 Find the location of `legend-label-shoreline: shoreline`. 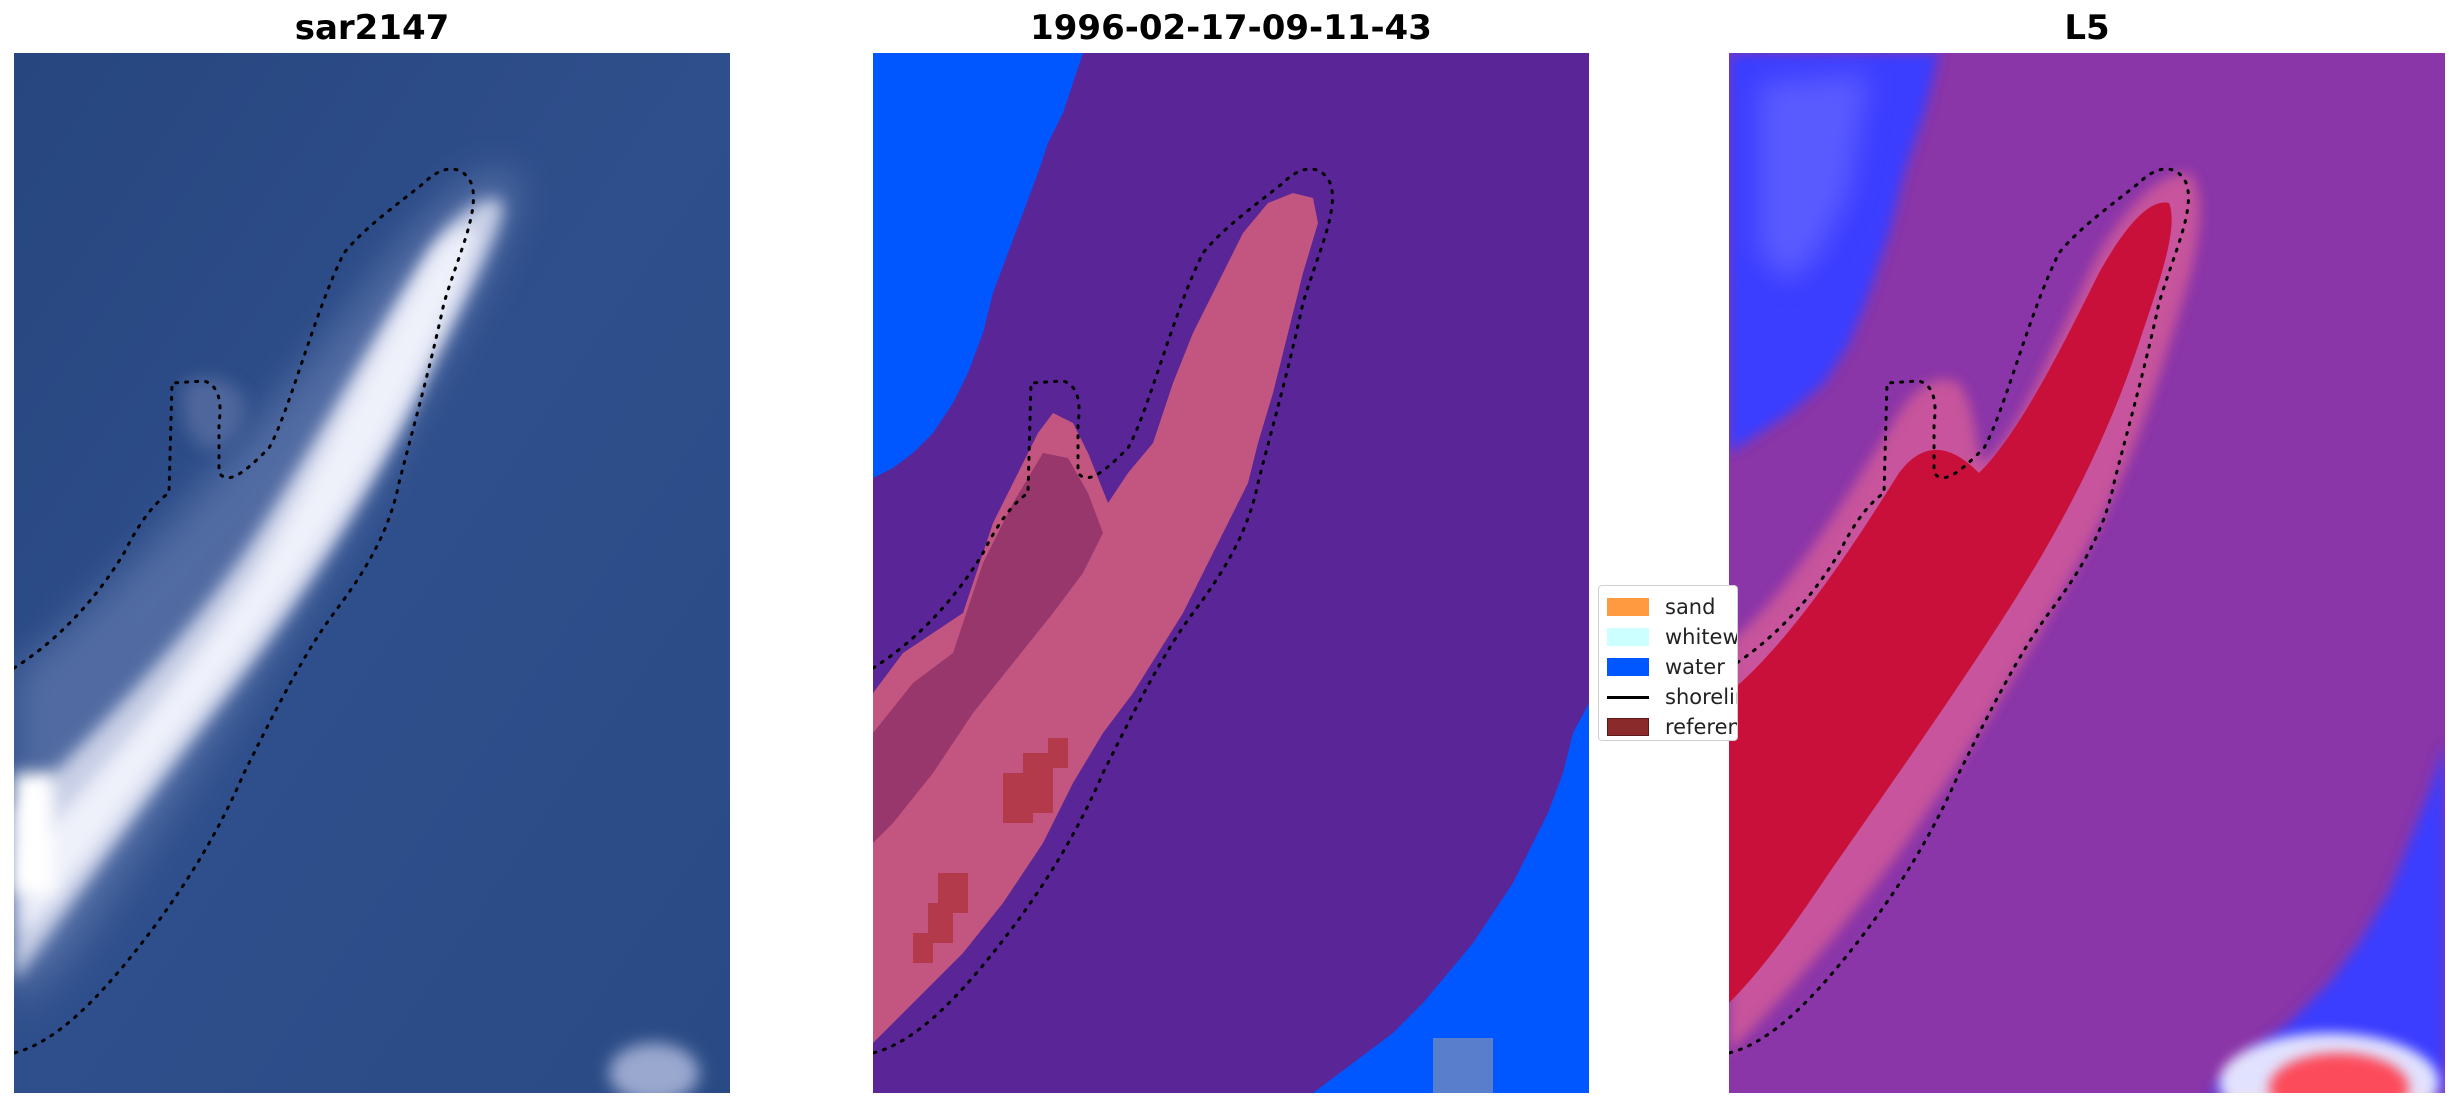

legend-label-shoreline: shoreline is located at coordinates (1701, 697).